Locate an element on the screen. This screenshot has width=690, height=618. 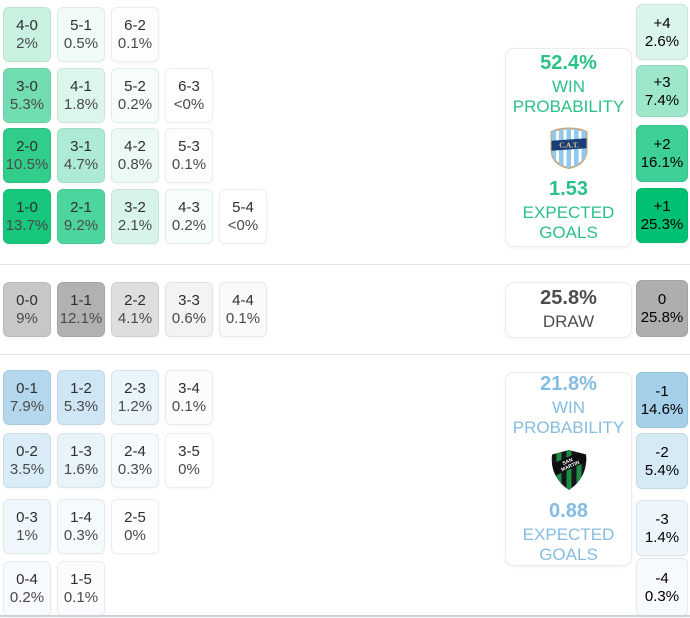
away-expected-goals-label: EXPECTED GOALS is located at coordinates (568, 544).